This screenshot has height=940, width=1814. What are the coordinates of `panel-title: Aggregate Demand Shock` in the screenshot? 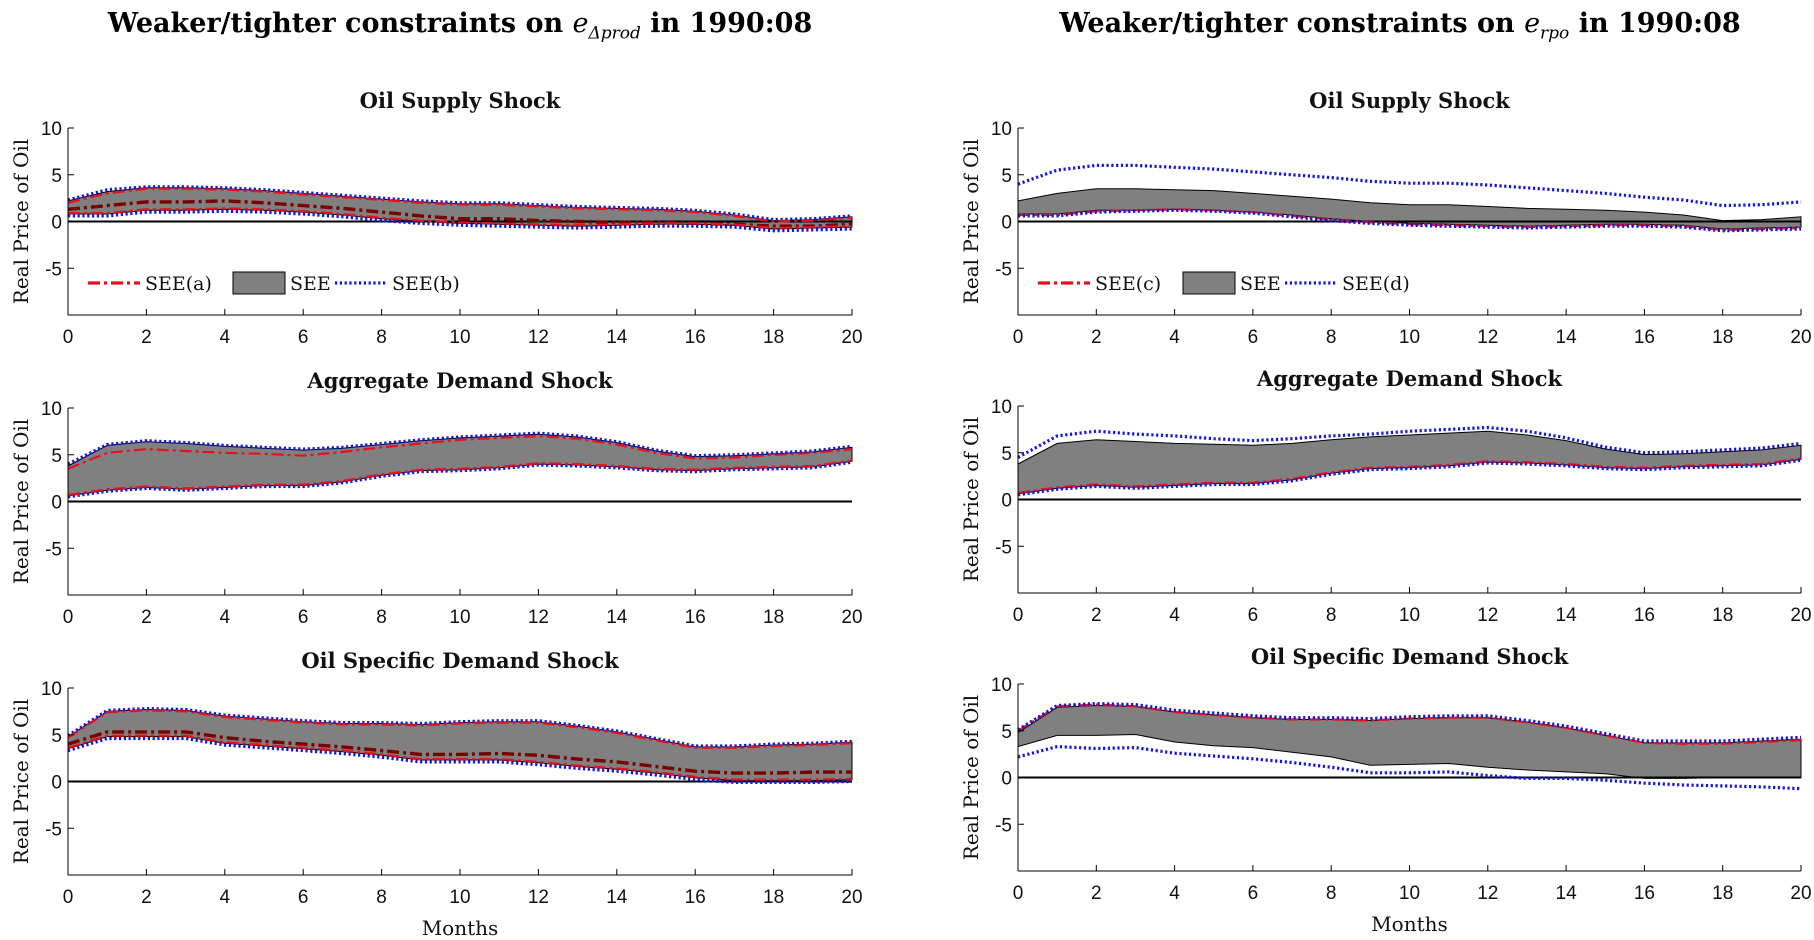 It's located at (1409, 378).